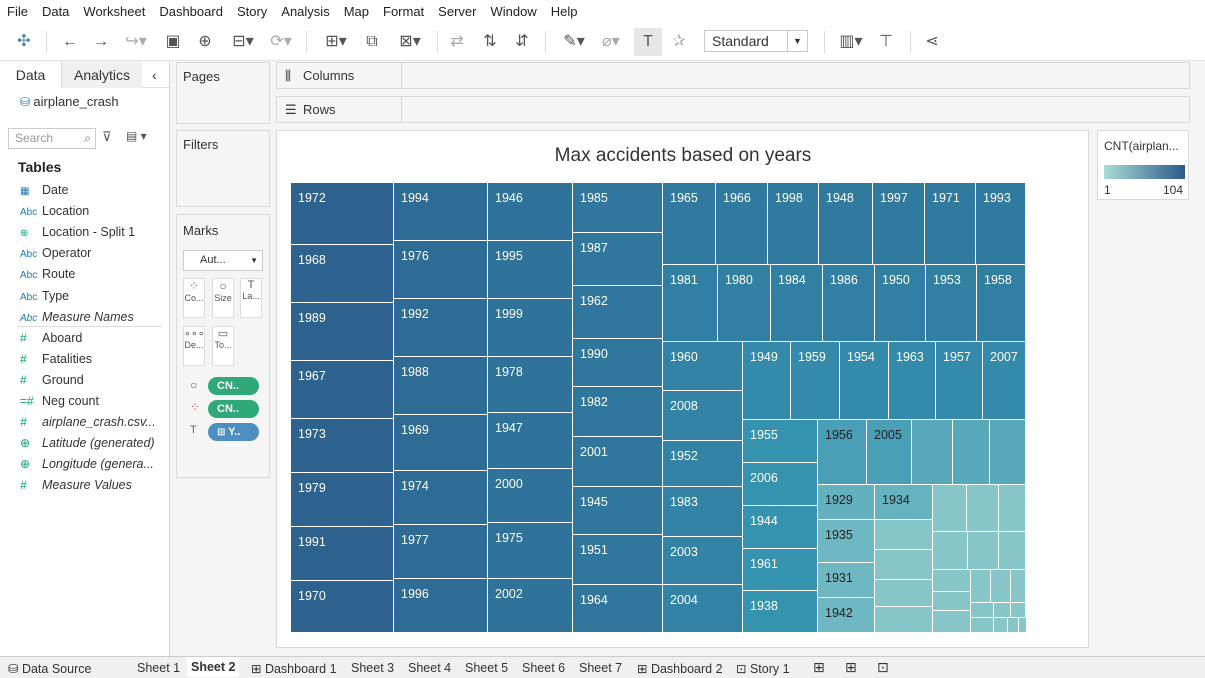 The height and width of the screenshot is (678, 1205). I want to click on fit-icon: ▥▾, so click(851, 41).